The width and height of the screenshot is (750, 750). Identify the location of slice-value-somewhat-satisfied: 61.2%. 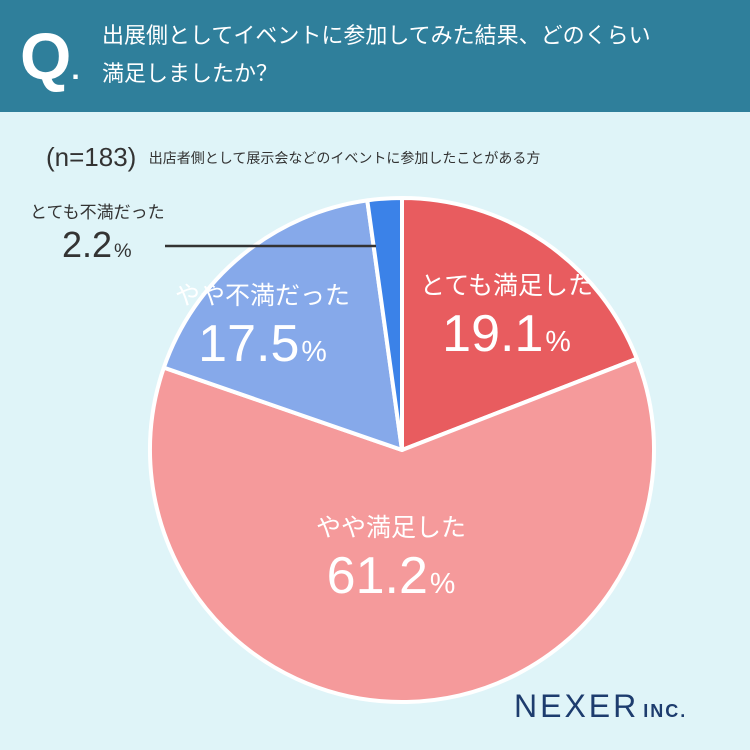
(391, 576).